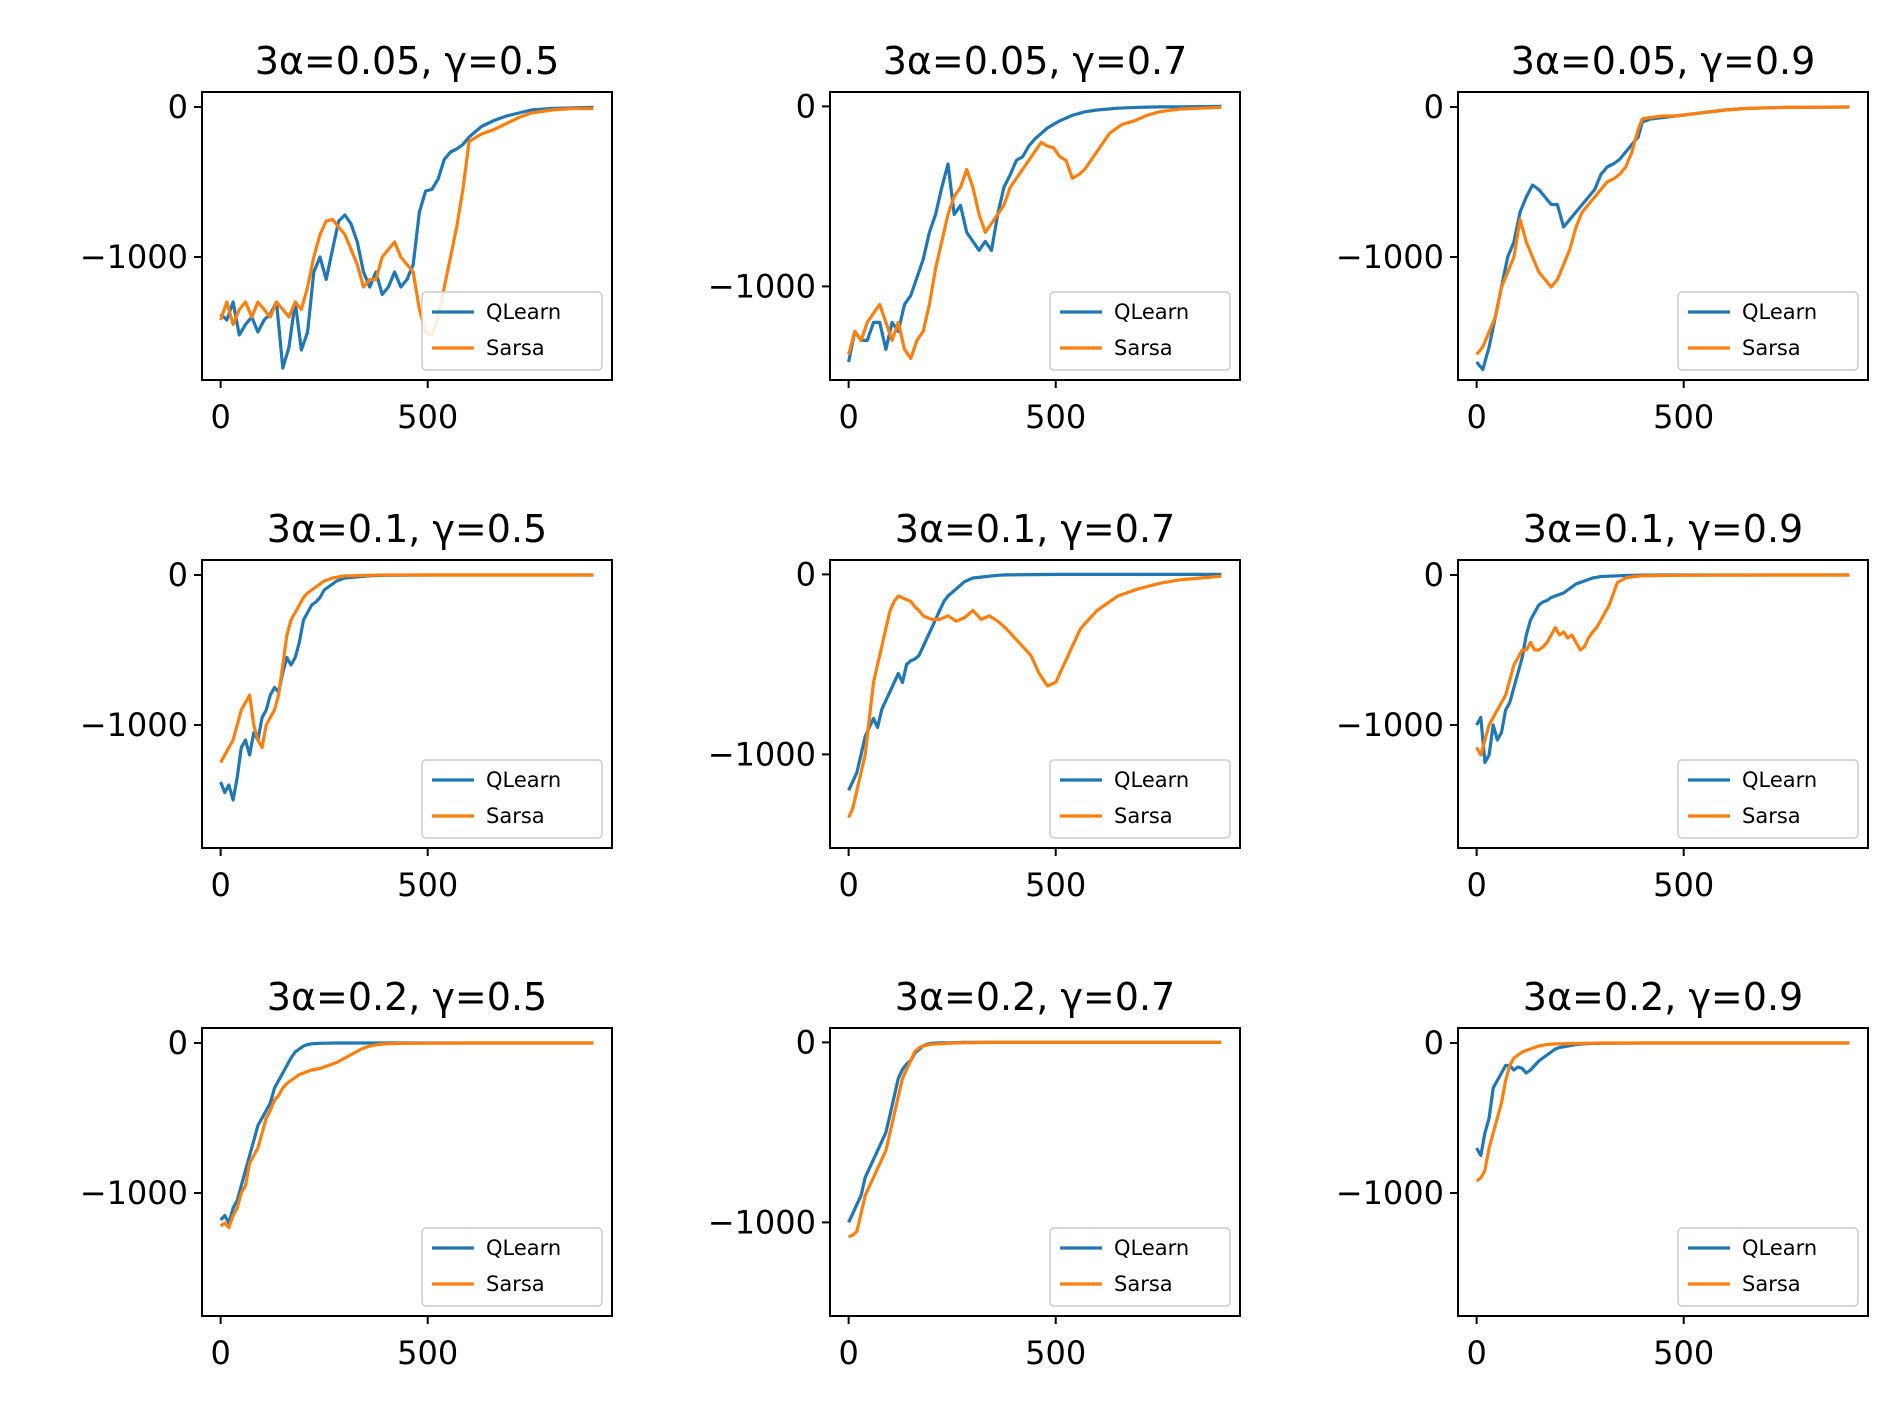  I want to click on subplot-2: 3α=0.05, γ=0.7 0 500 0 −1000 QLearn Sarsa, so click(974, 237).